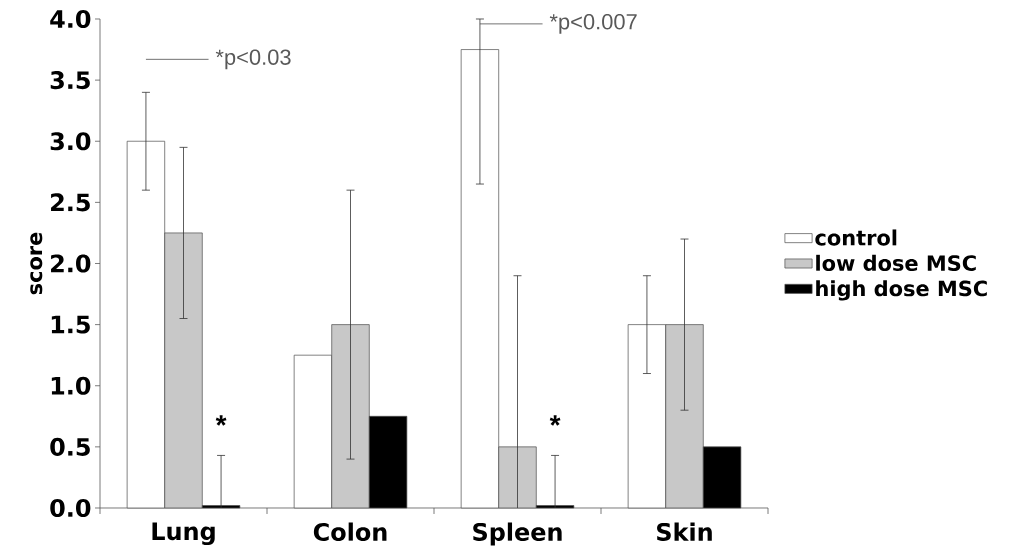 The image size is (1026, 549). What do you see at coordinates (36, 263) in the screenshot?
I see `y-axis-title: score` at bounding box center [36, 263].